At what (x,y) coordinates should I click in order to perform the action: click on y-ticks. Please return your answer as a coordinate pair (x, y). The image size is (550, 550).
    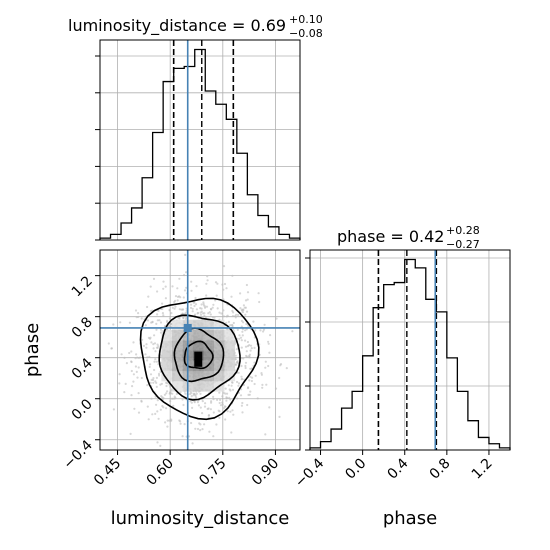
    Looking at the image, I should click on (307, 354).